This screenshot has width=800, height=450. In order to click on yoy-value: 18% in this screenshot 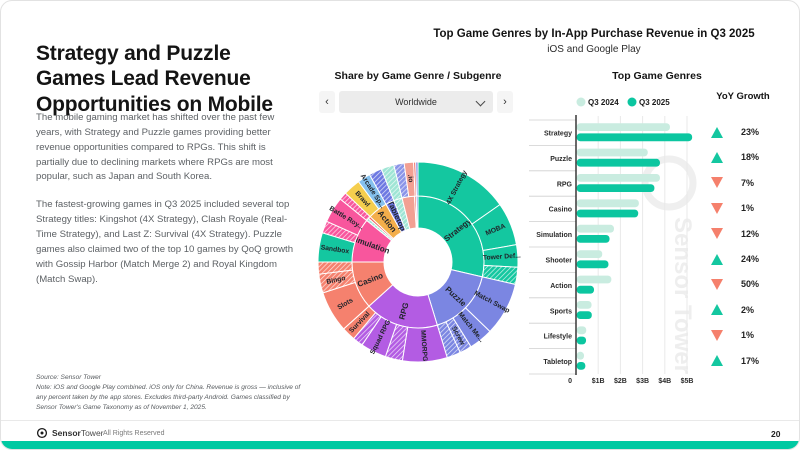, I will do `click(750, 157)`.